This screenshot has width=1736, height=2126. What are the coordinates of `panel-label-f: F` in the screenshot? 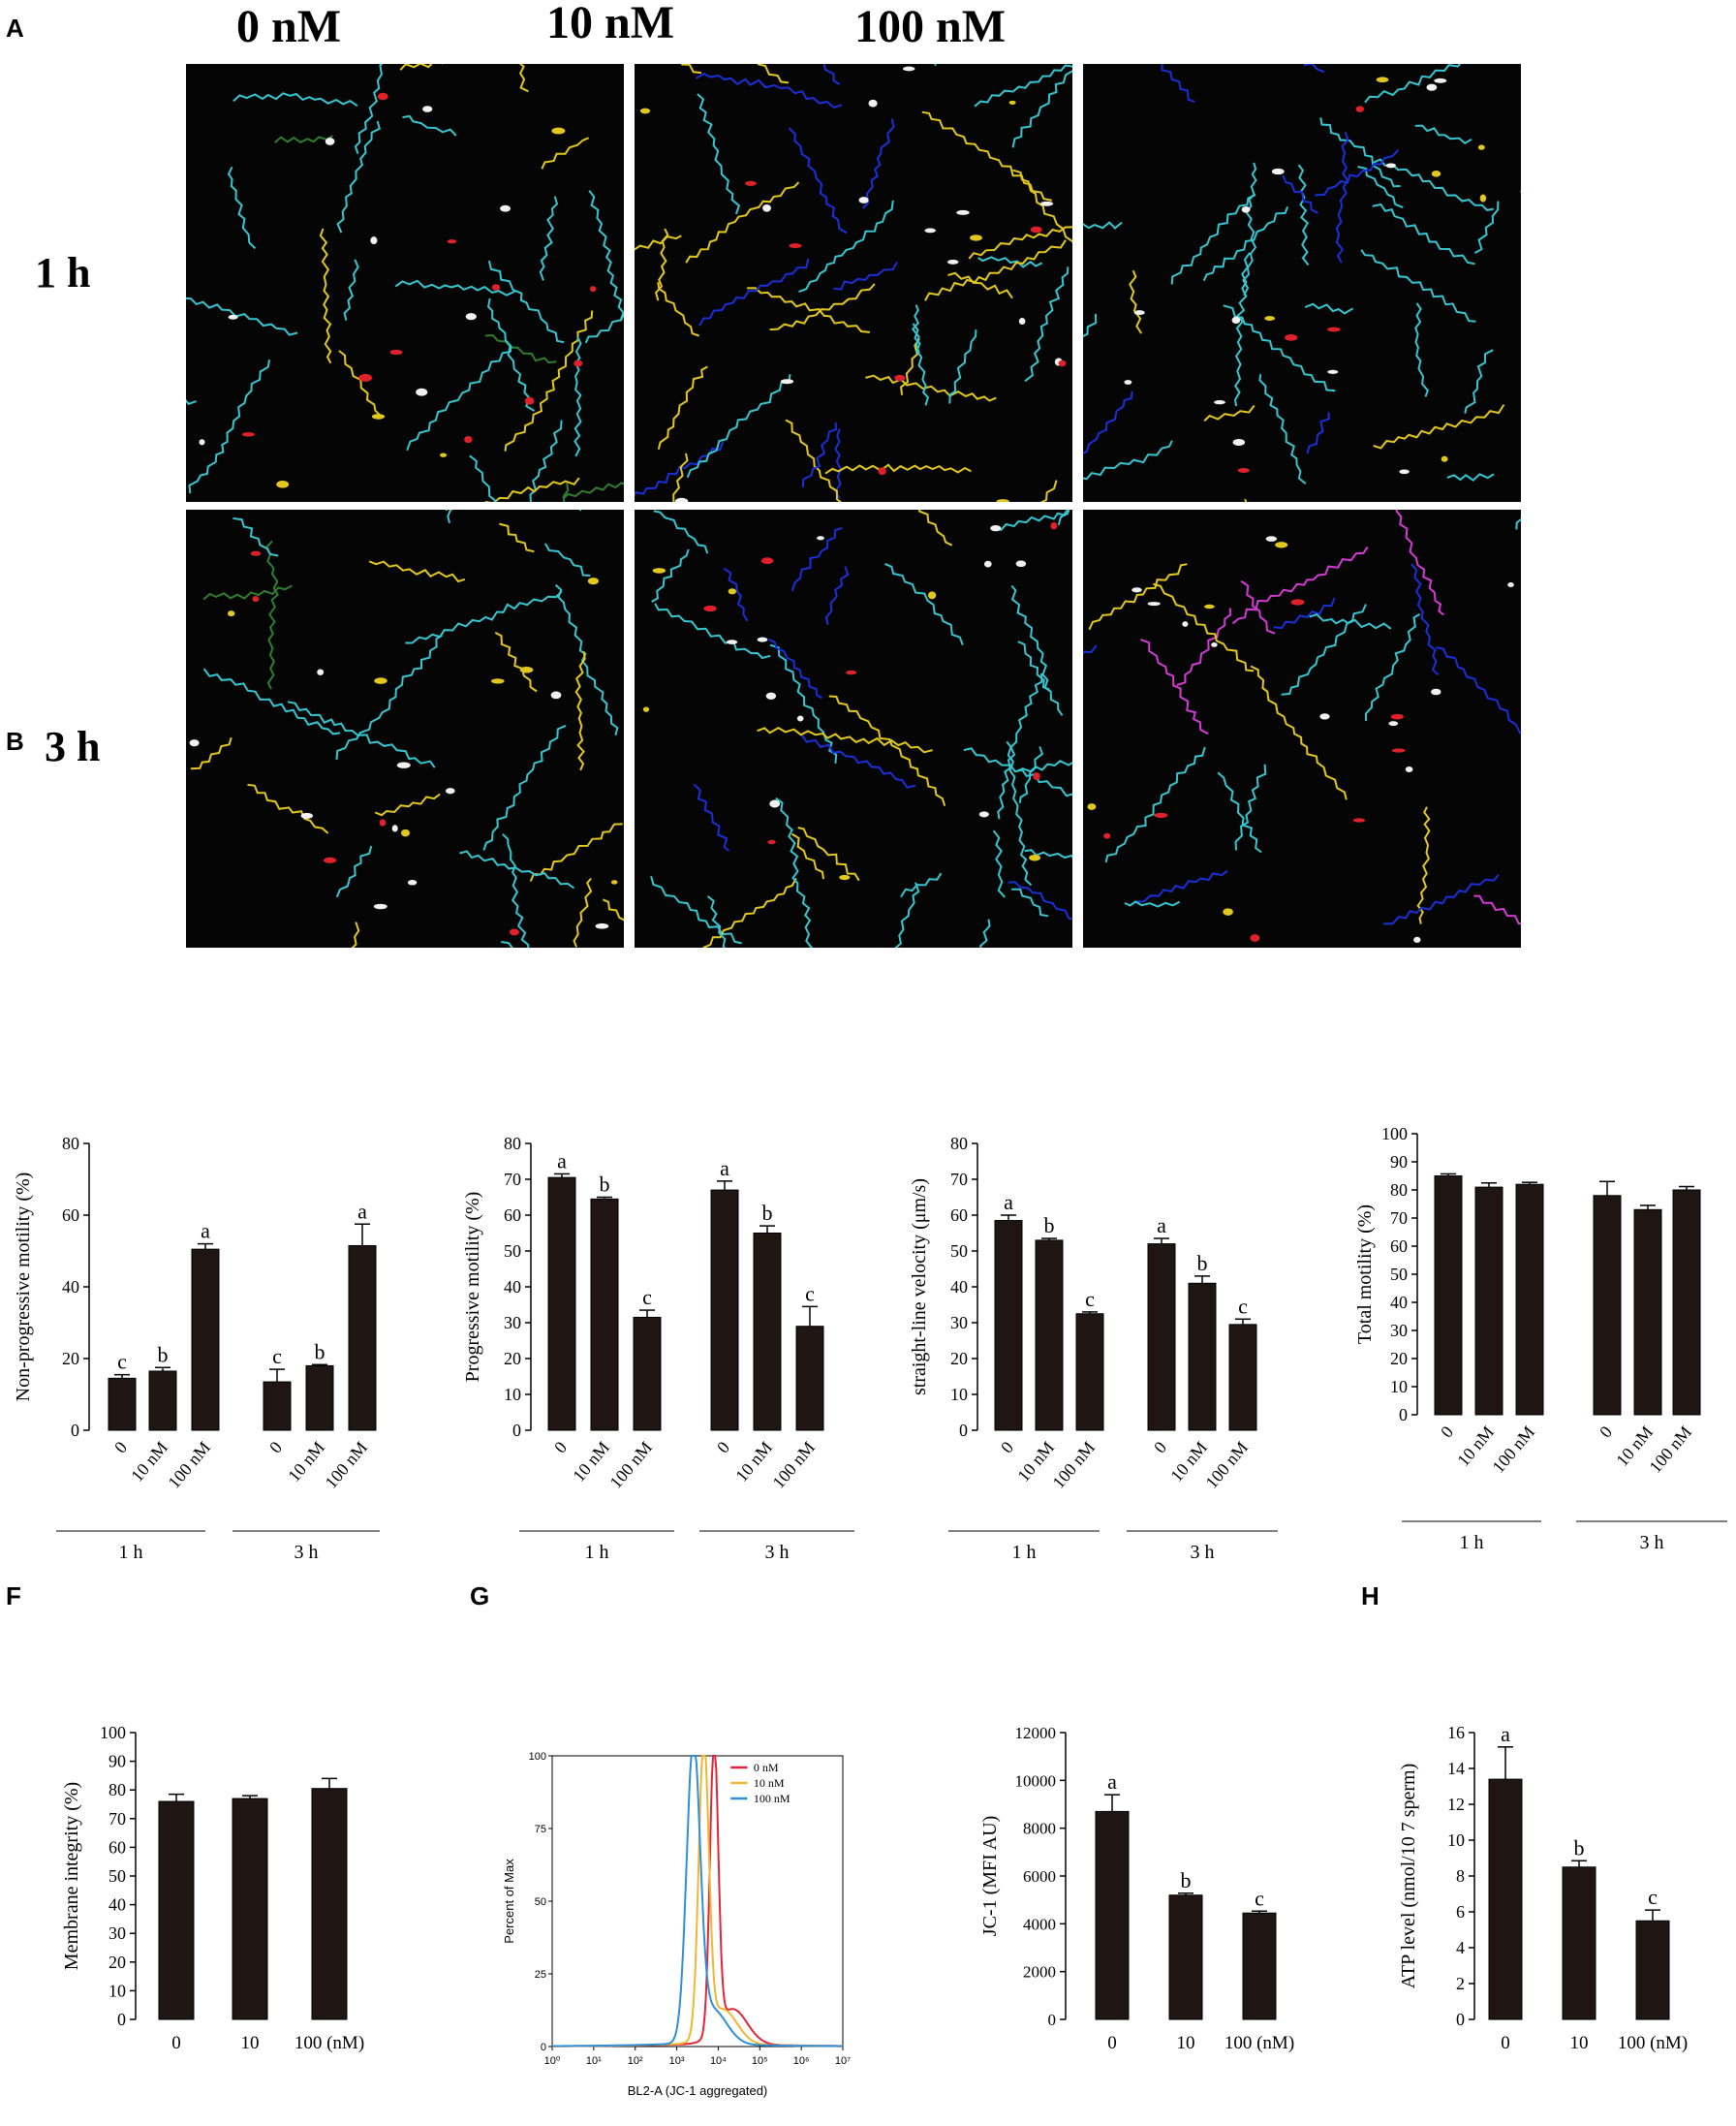 It's located at (13, 1596).